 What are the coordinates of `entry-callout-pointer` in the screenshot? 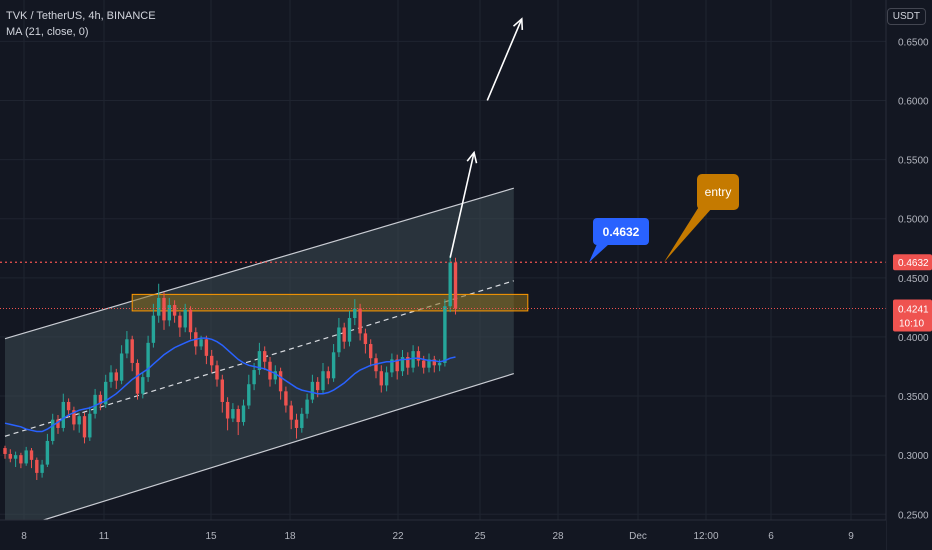 It's located at (688, 234).